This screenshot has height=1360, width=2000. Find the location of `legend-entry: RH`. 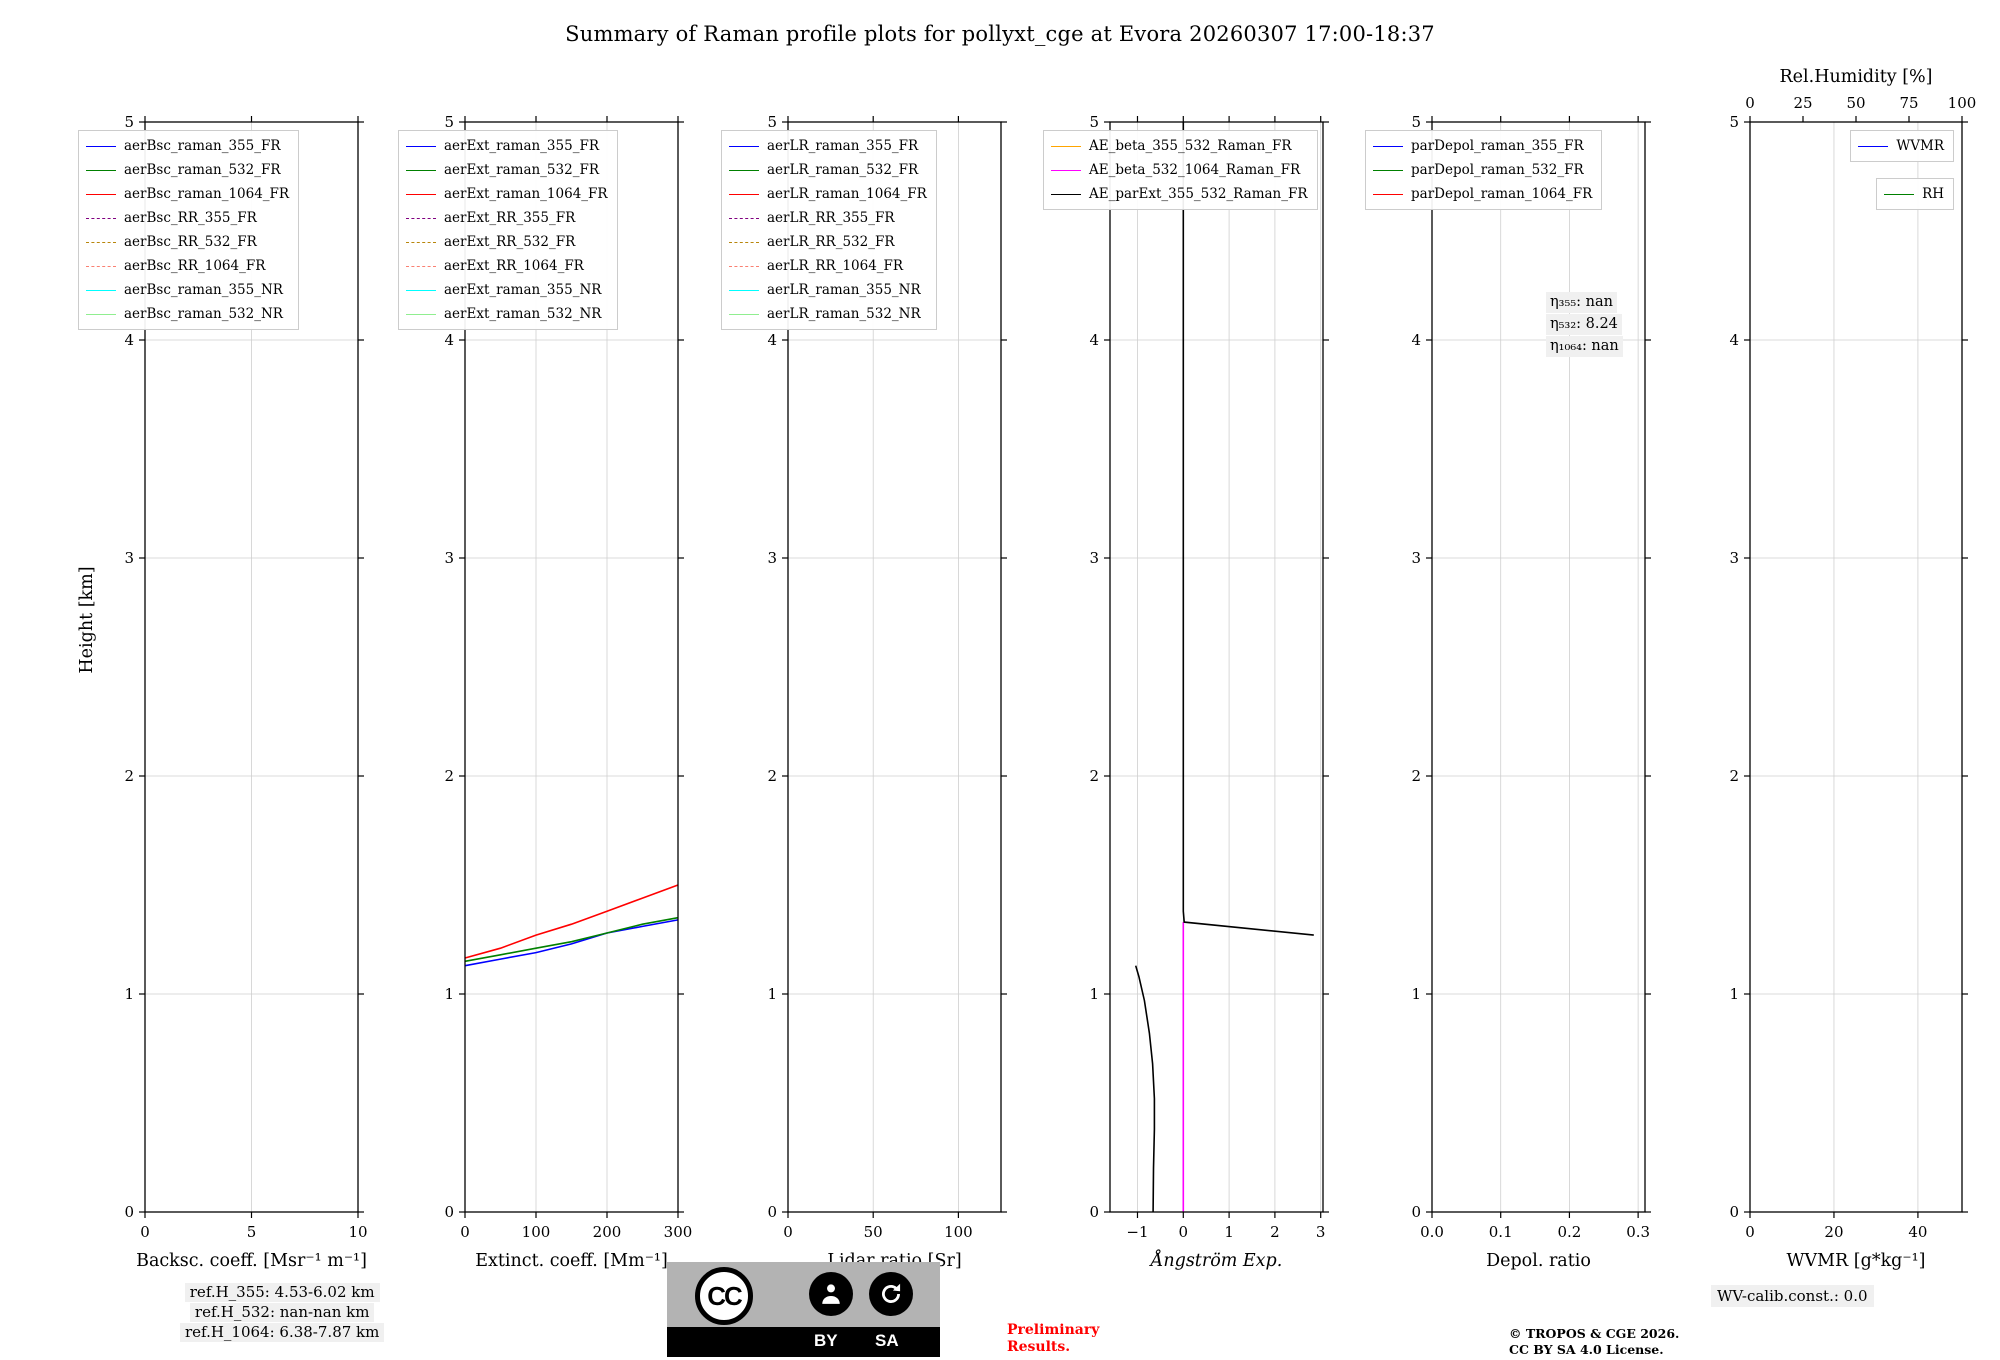

legend-entry: RH is located at coordinates (1914, 194).